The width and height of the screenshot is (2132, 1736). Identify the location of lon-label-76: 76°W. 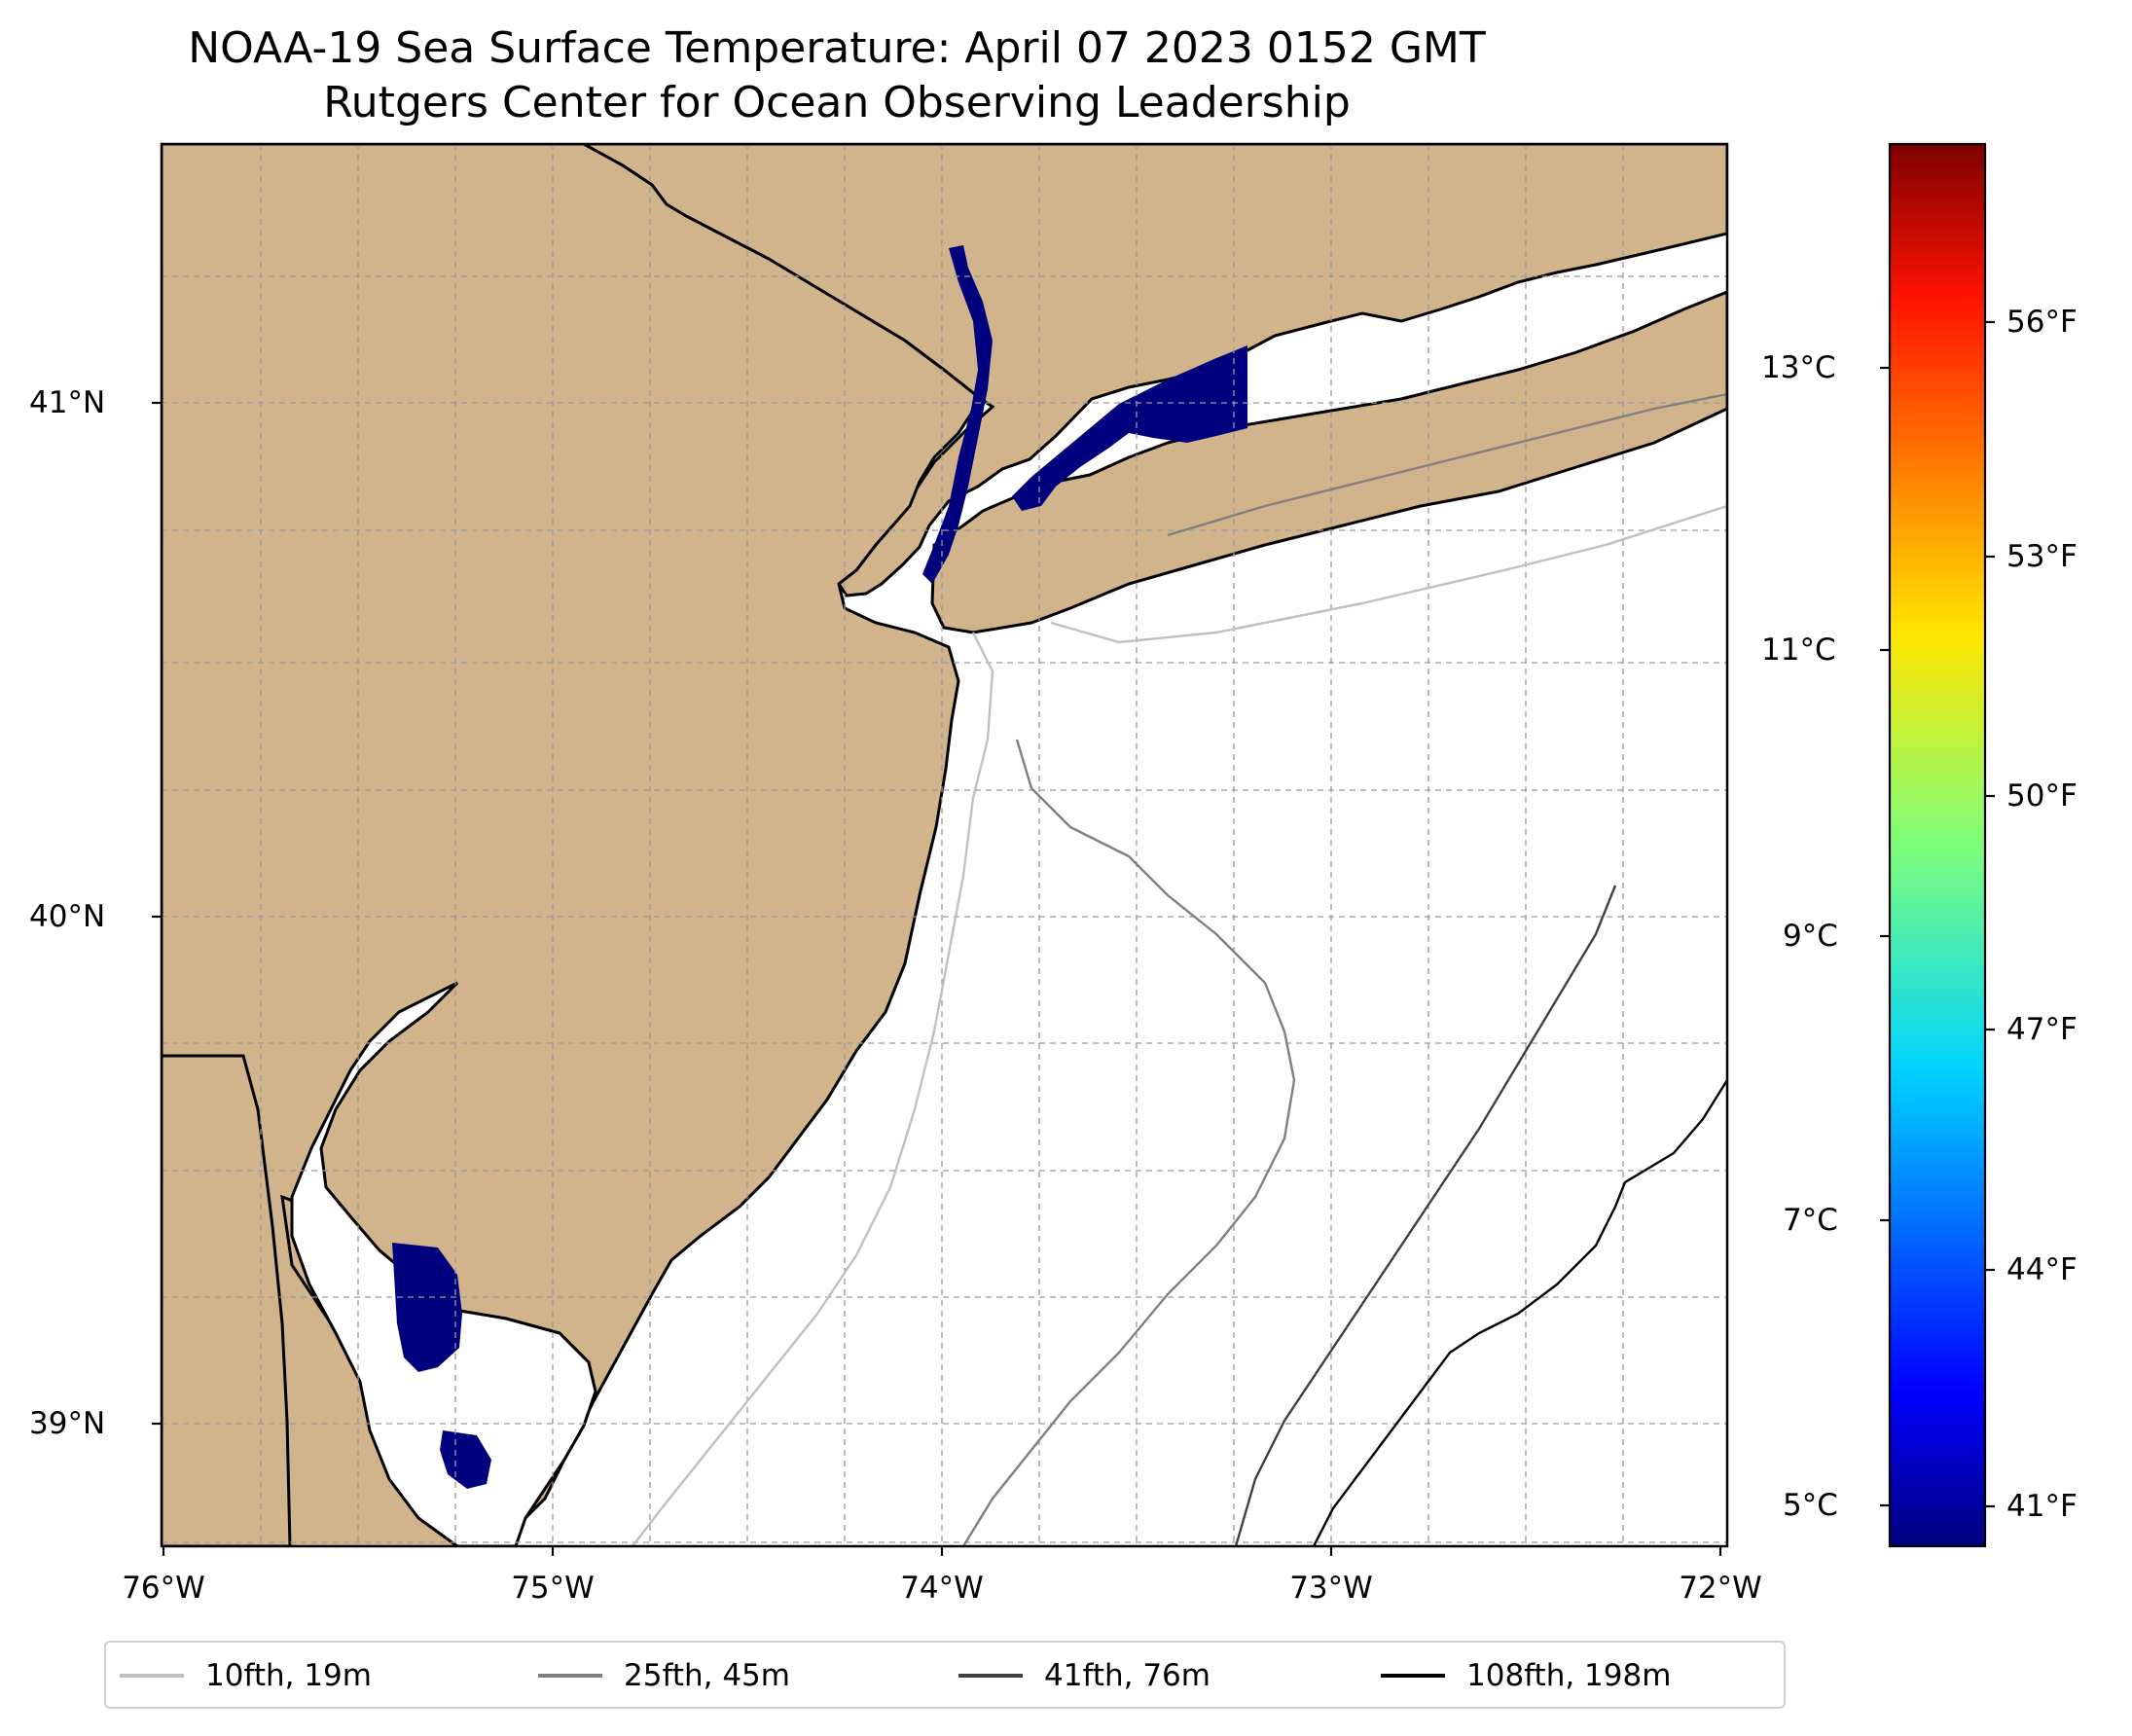
(163, 1589).